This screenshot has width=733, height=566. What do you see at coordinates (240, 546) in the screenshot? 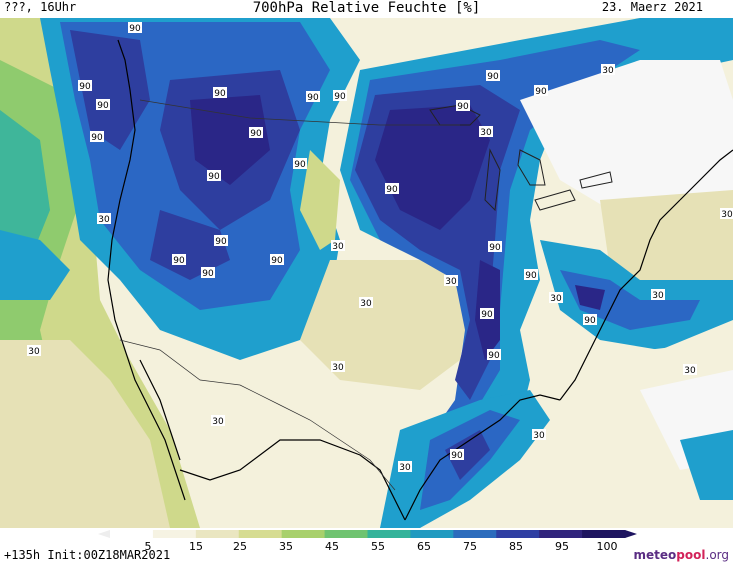
I see `colorbar-tick-label: 25` at bounding box center [240, 546].